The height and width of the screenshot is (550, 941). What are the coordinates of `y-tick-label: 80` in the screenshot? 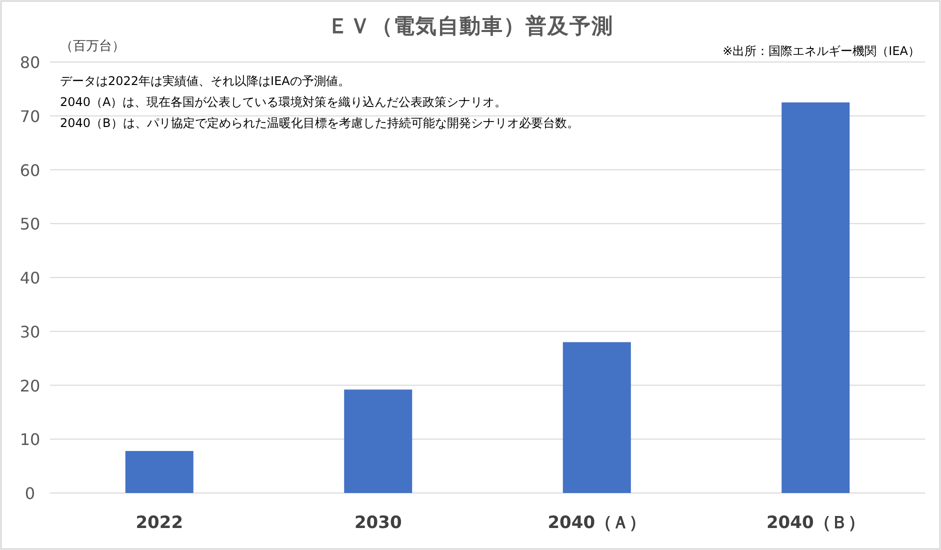 It's located at (30, 62).